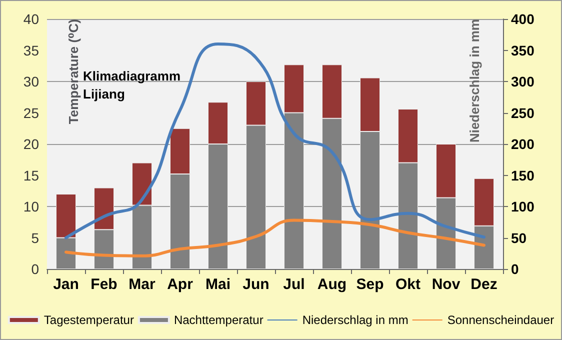 This screenshot has width=562, height=340. I want to click on y2-tick-label: 350, so click(523, 50).